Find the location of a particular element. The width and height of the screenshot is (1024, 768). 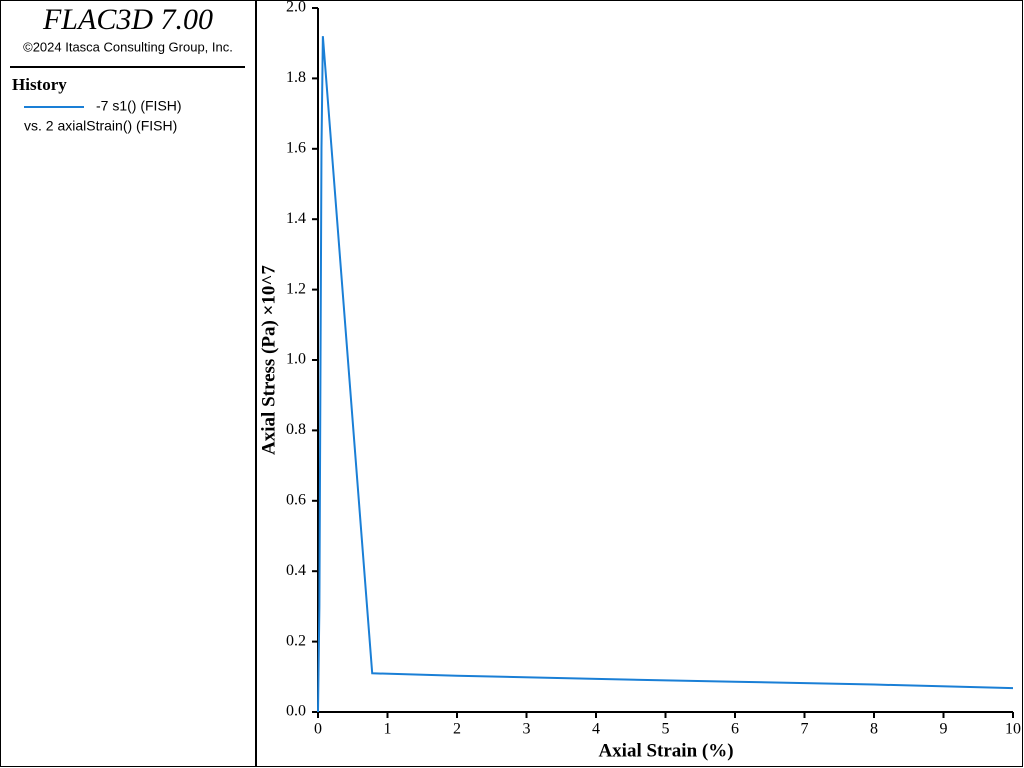

y-tick-label: 0.6 is located at coordinates (296, 499).